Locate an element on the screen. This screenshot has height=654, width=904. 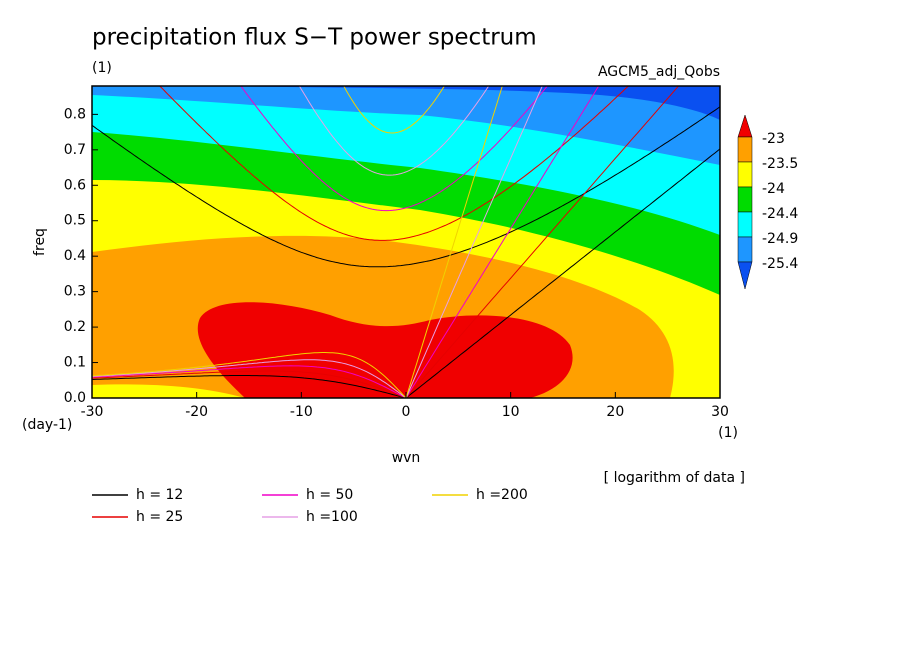
y-tick-label: 0.6 is located at coordinates (75, 185).